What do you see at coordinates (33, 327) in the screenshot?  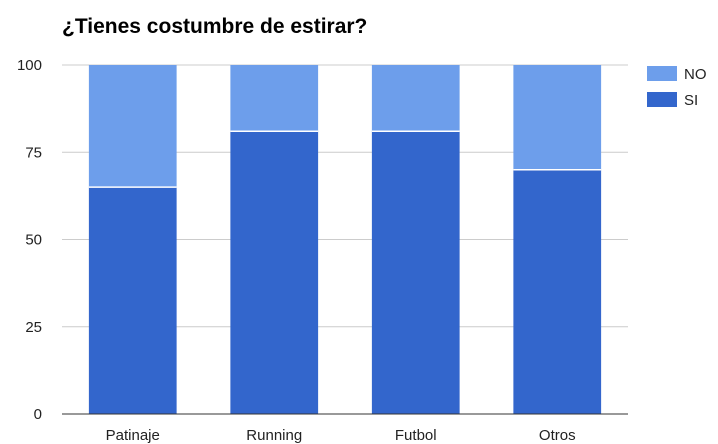 I see `y-tick-label: 25` at bounding box center [33, 327].